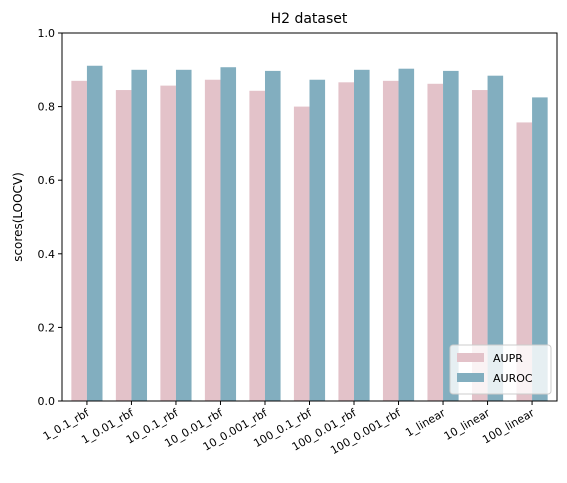  What do you see at coordinates (212, 240) in the screenshot?
I see `bar-aupr-10_0.01_rbf` at bounding box center [212, 240].